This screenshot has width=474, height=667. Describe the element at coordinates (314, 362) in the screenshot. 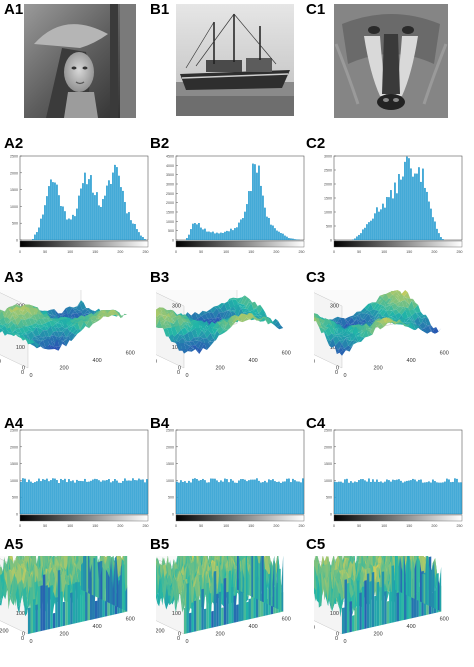

I see `y-tick-label: 200` at that location.